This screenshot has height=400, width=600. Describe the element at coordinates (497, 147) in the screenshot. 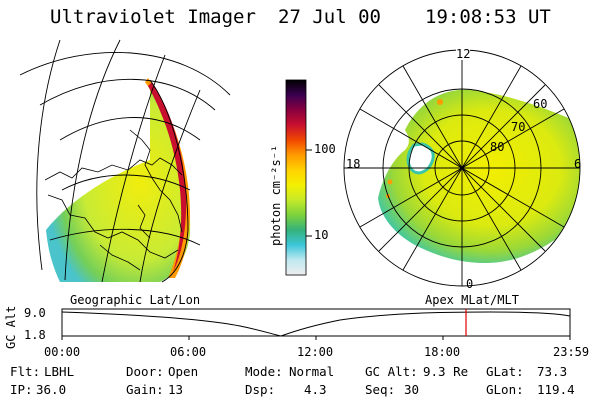

I see `mlat-label-80: 80` at that location.